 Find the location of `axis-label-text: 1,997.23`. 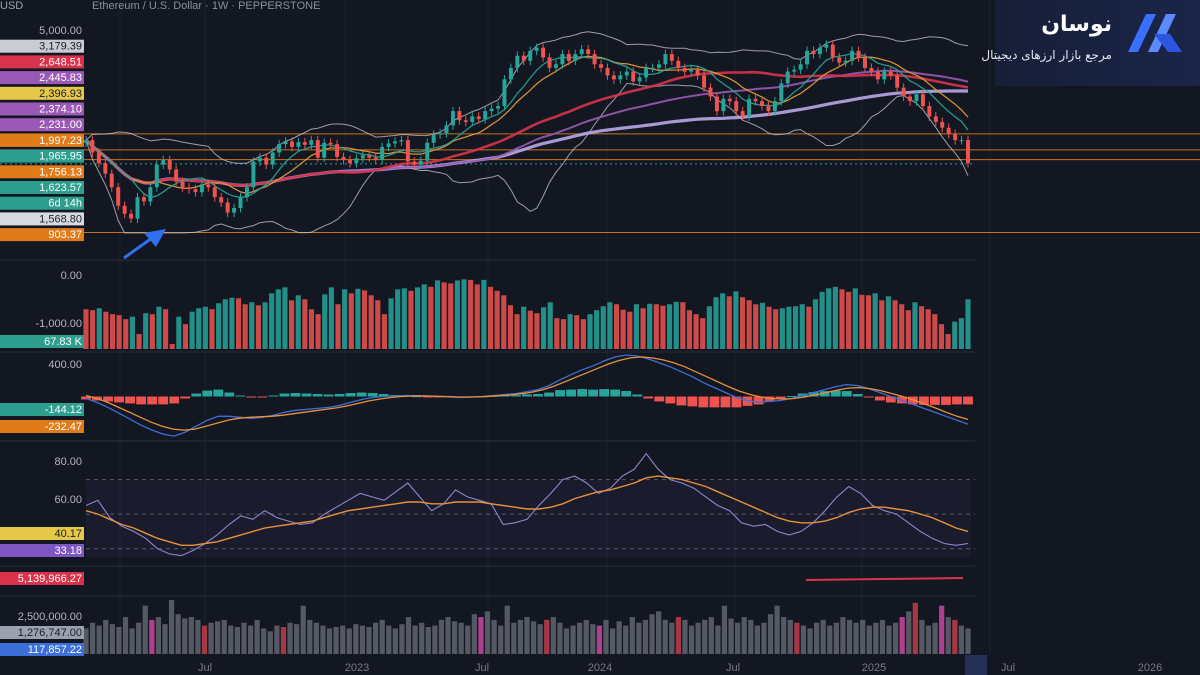

axis-label-text: 1,997.23 is located at coordinates (60, 141).